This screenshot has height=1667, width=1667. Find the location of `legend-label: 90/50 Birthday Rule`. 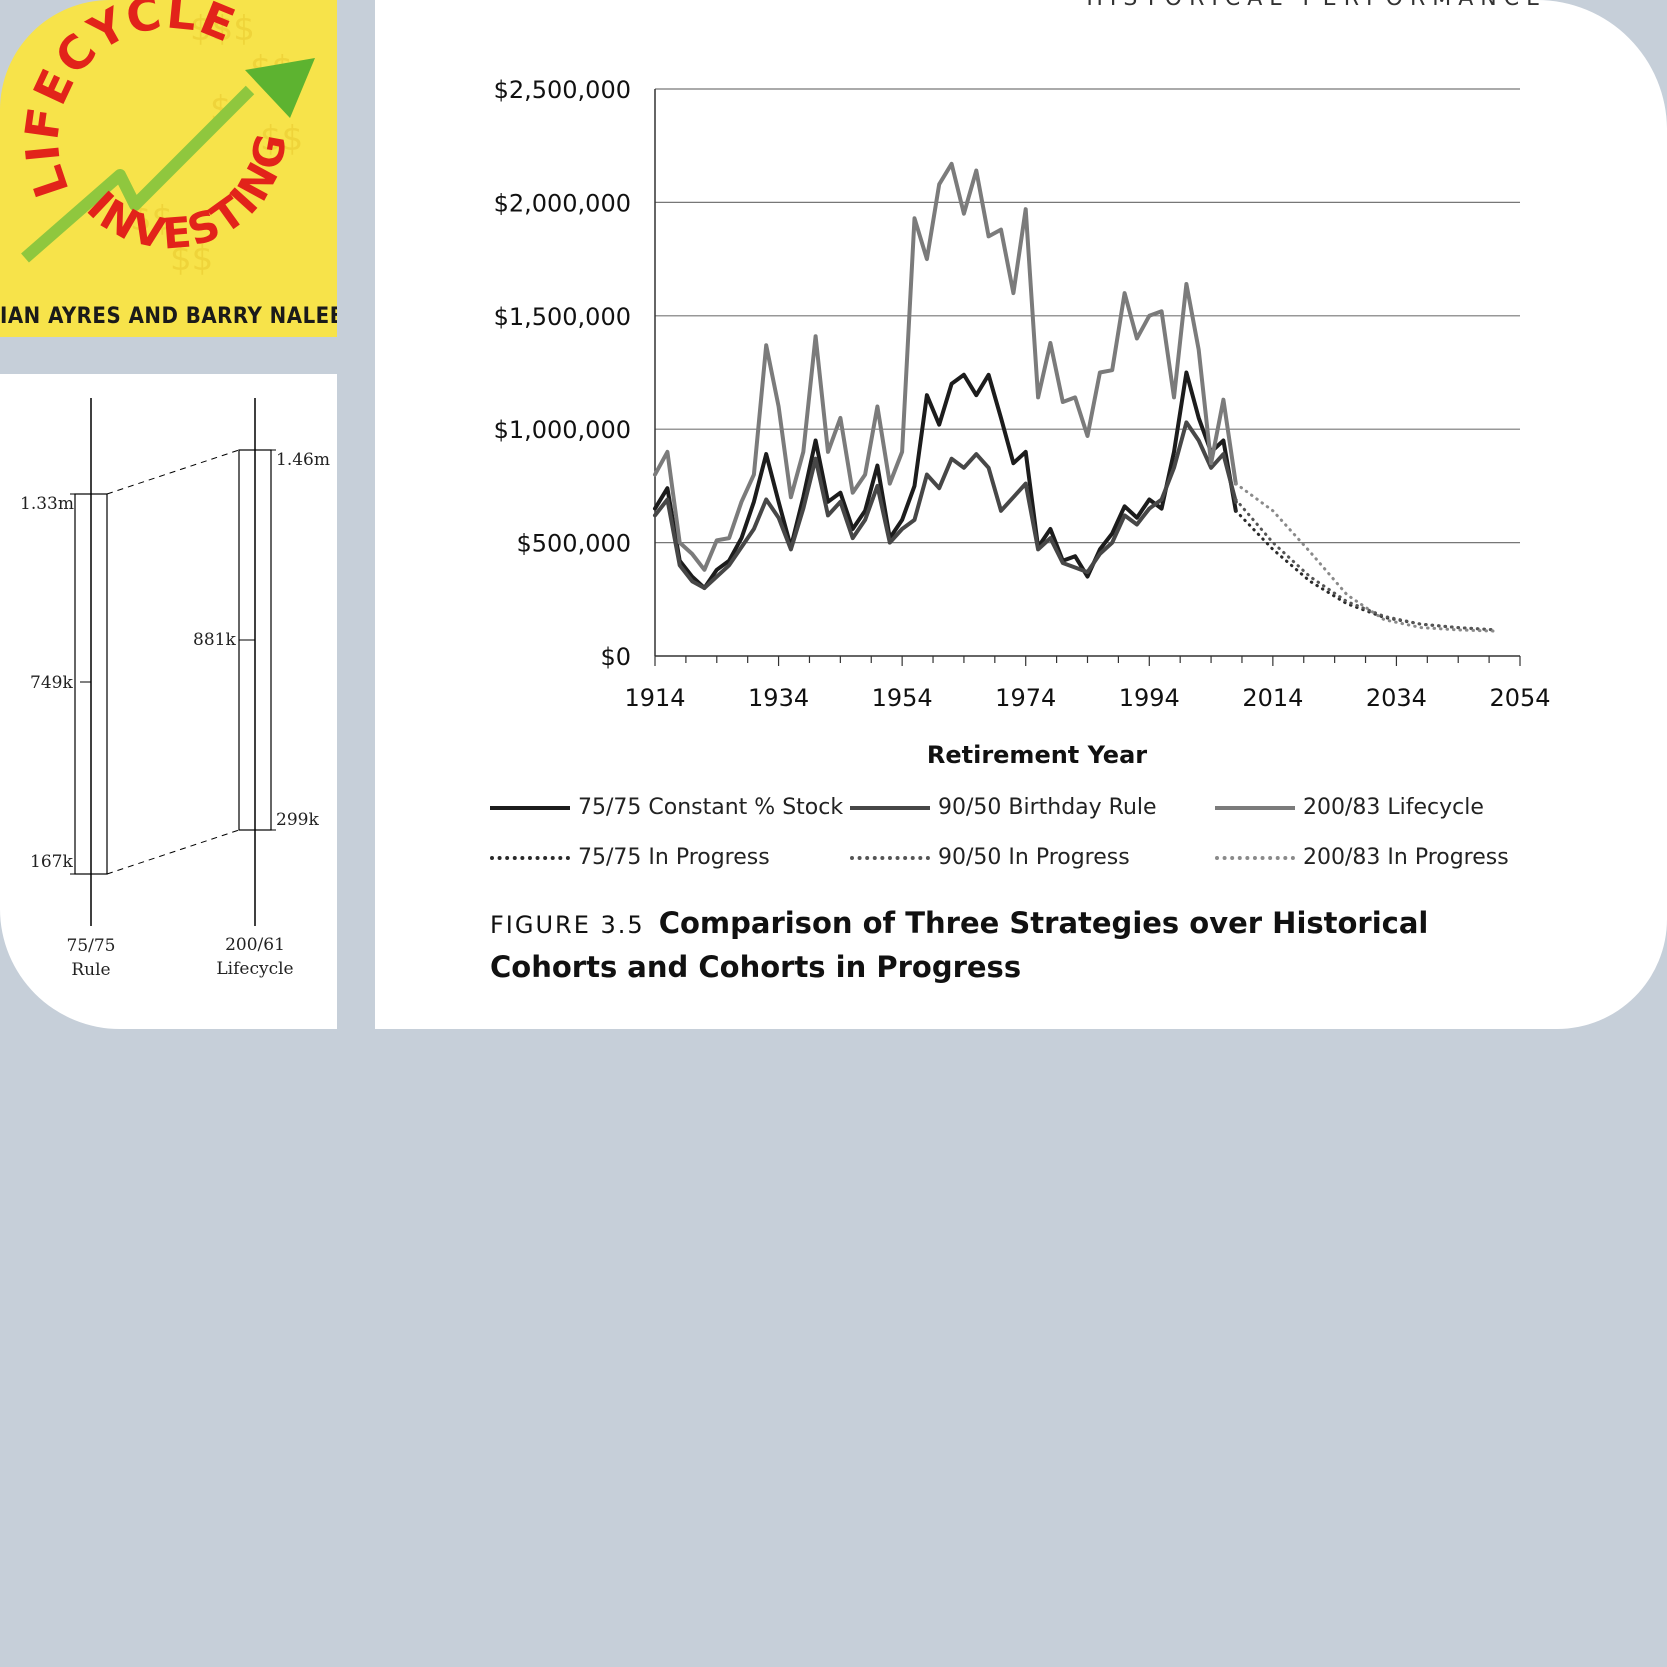

legend-label: 90/50 Birthday Rule is located at coordinates (1047, 807).